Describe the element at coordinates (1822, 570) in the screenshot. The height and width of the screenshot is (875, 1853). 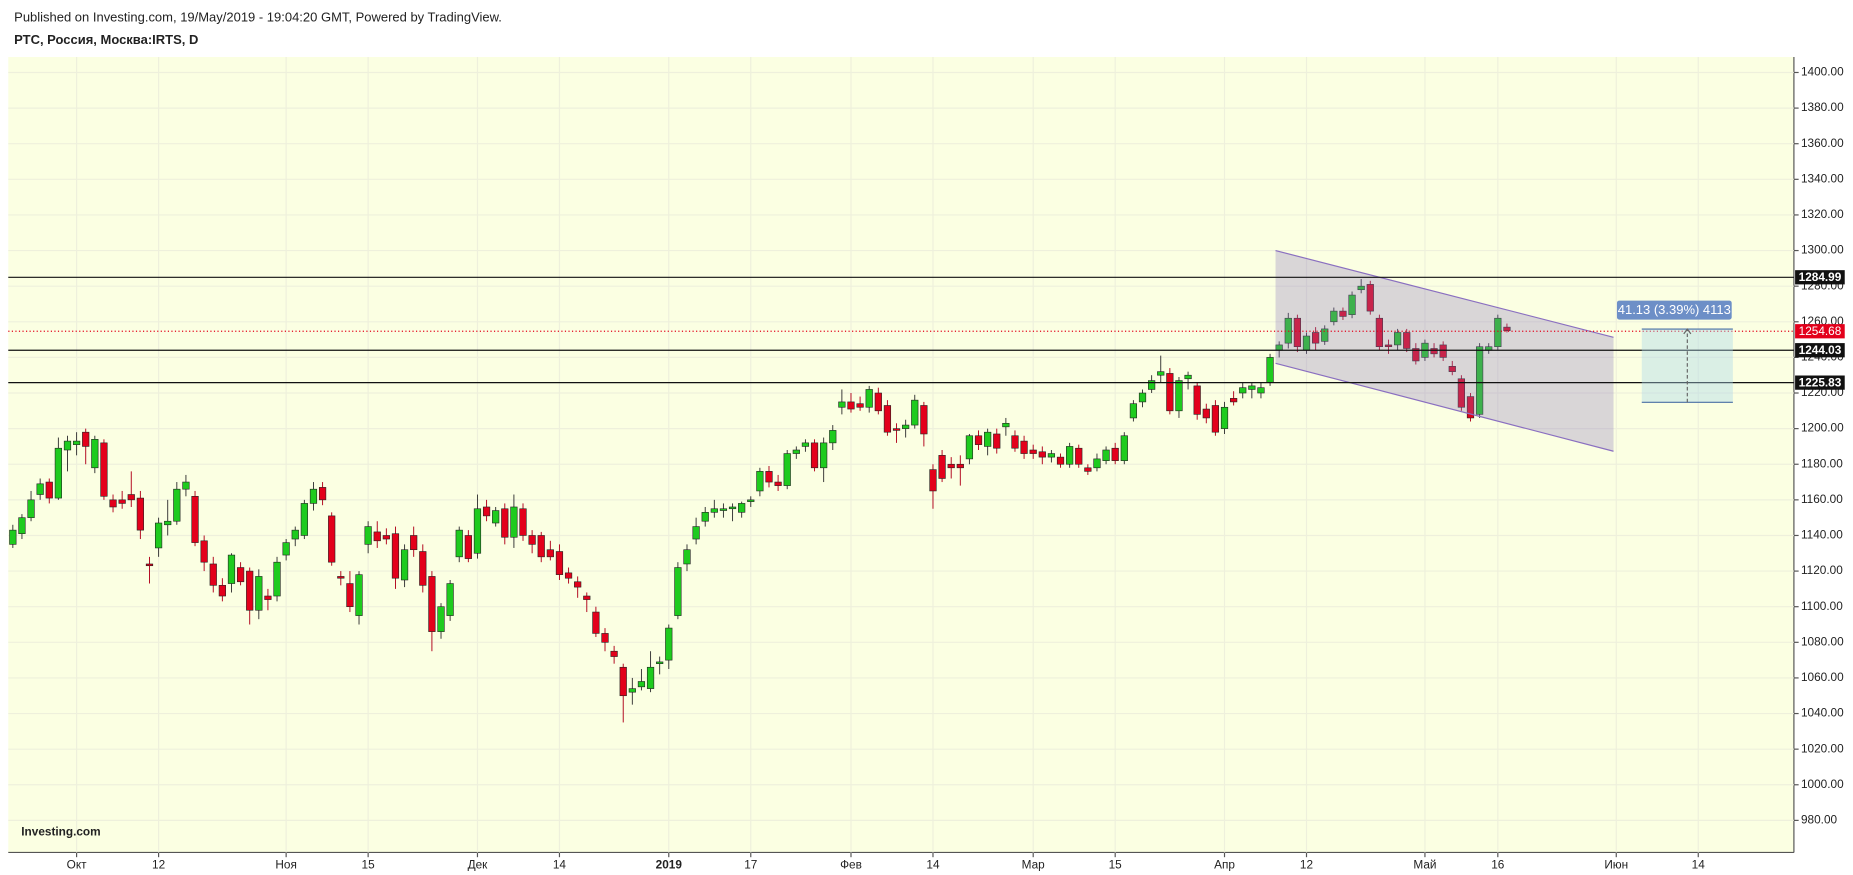
I see `y-tick-label: 1120.00` at that location.